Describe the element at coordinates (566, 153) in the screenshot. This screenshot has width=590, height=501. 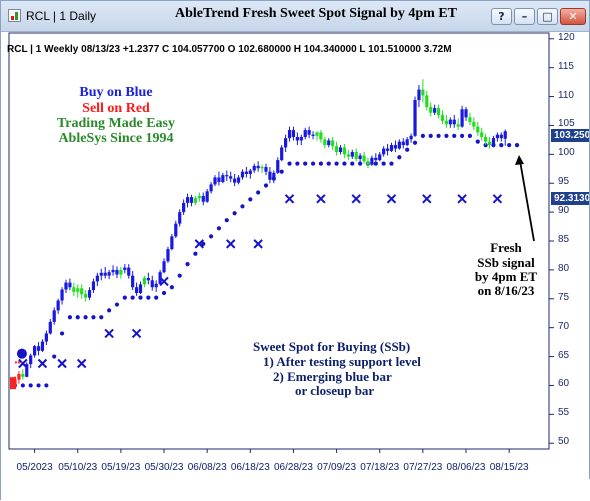
I see `y-tick-label: 100` at that location.